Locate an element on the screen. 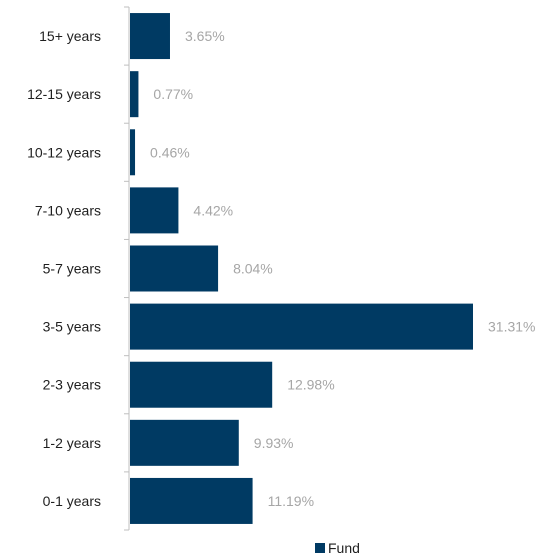  legend-label: Fund is located at coordinates (344, 548).